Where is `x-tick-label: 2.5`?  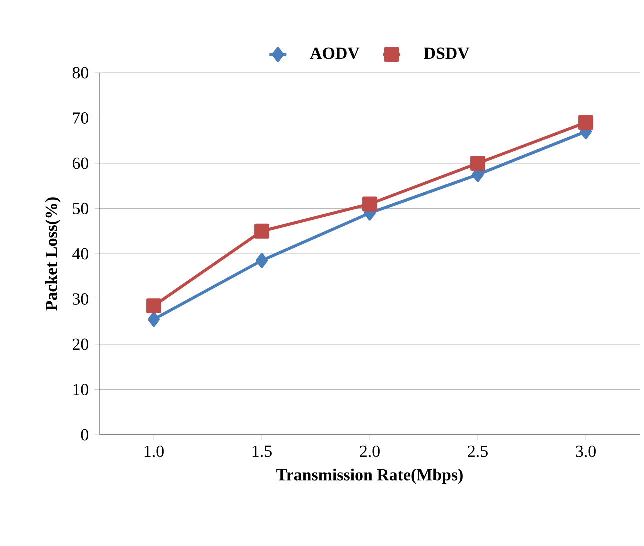
x-tick-label: 2.5 is located at coordinates (478, 452).